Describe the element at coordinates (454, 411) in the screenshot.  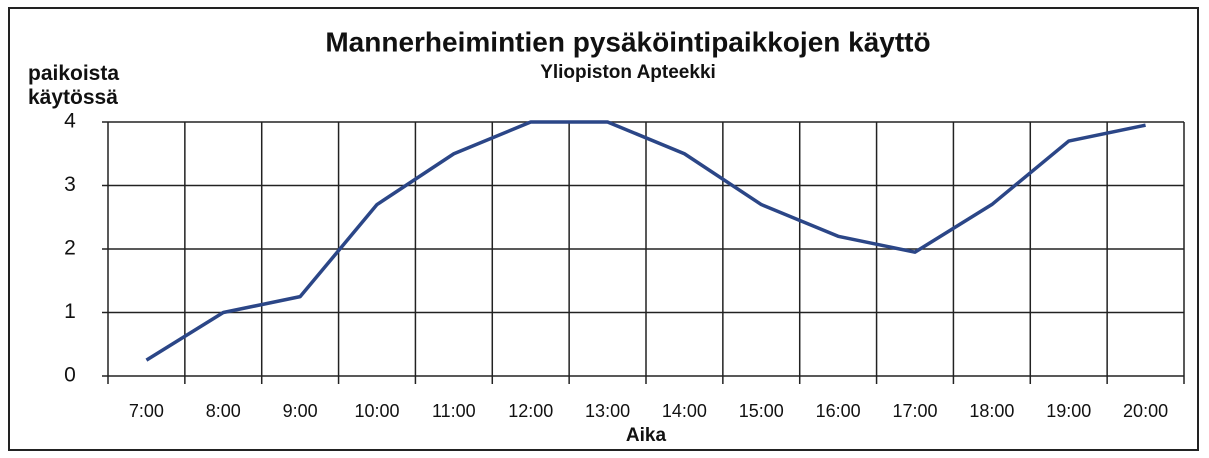
I see `x-tick-label: 11:00` at that location.